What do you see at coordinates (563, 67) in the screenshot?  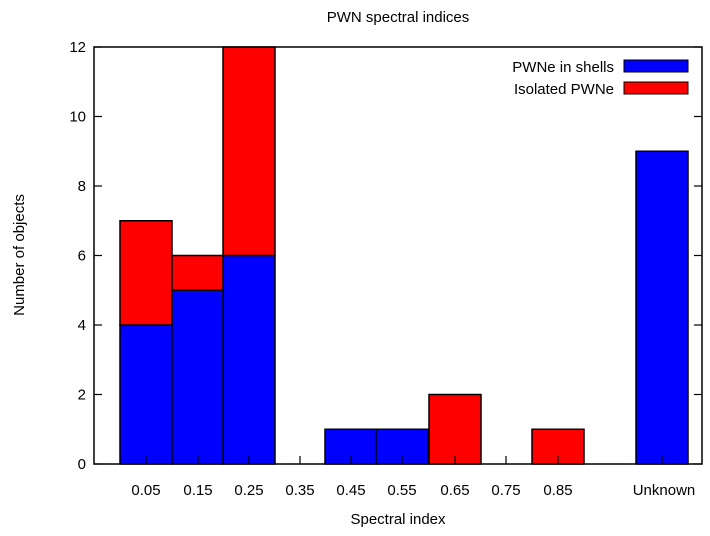 I see `legend-label-shells: PWNe in shells` at bounding box center [563, 67].